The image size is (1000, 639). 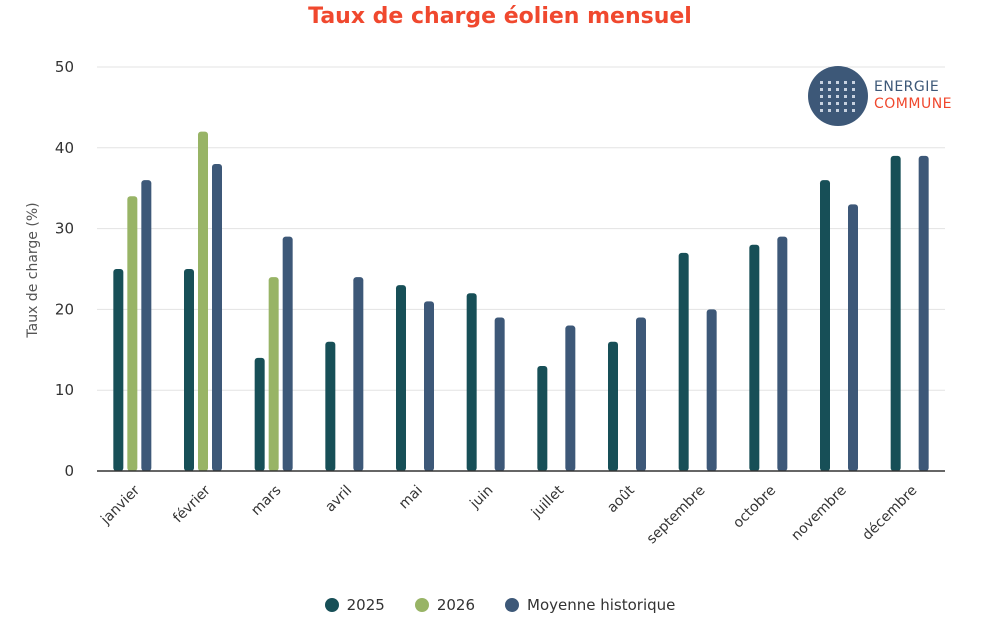 I want to click on y-tick-label: 20, so click(x=64, y=309).